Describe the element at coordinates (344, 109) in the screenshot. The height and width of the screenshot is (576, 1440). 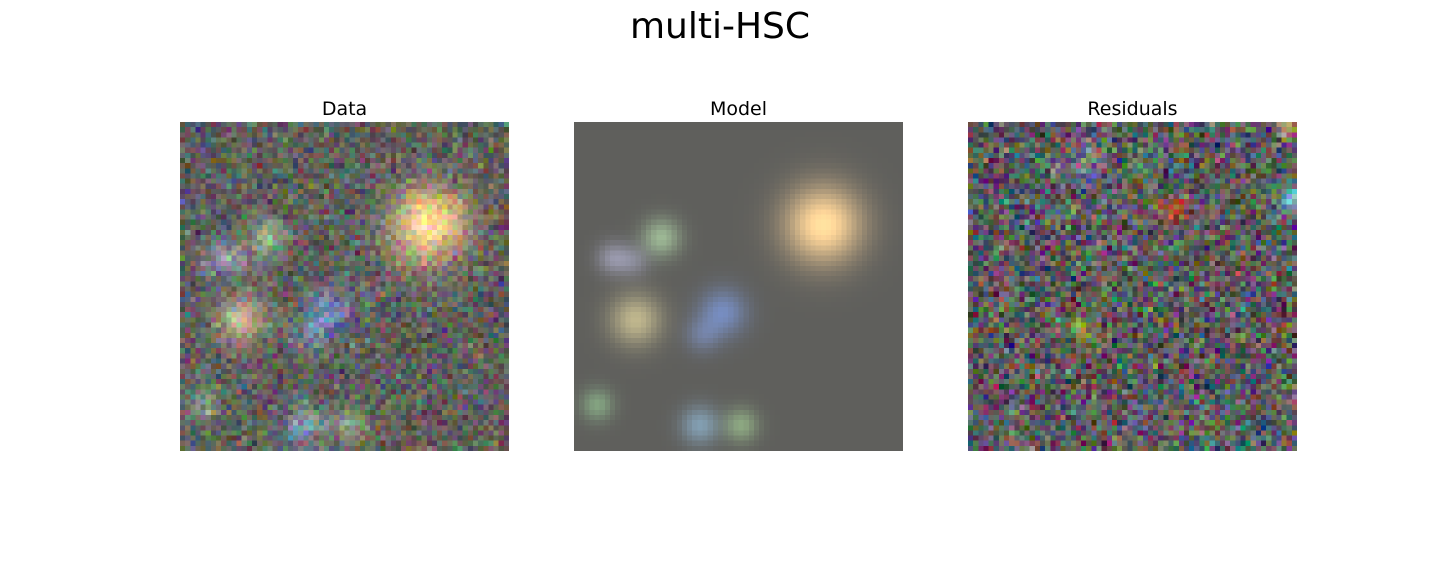
I see `data-panel-title: Data` at that location.